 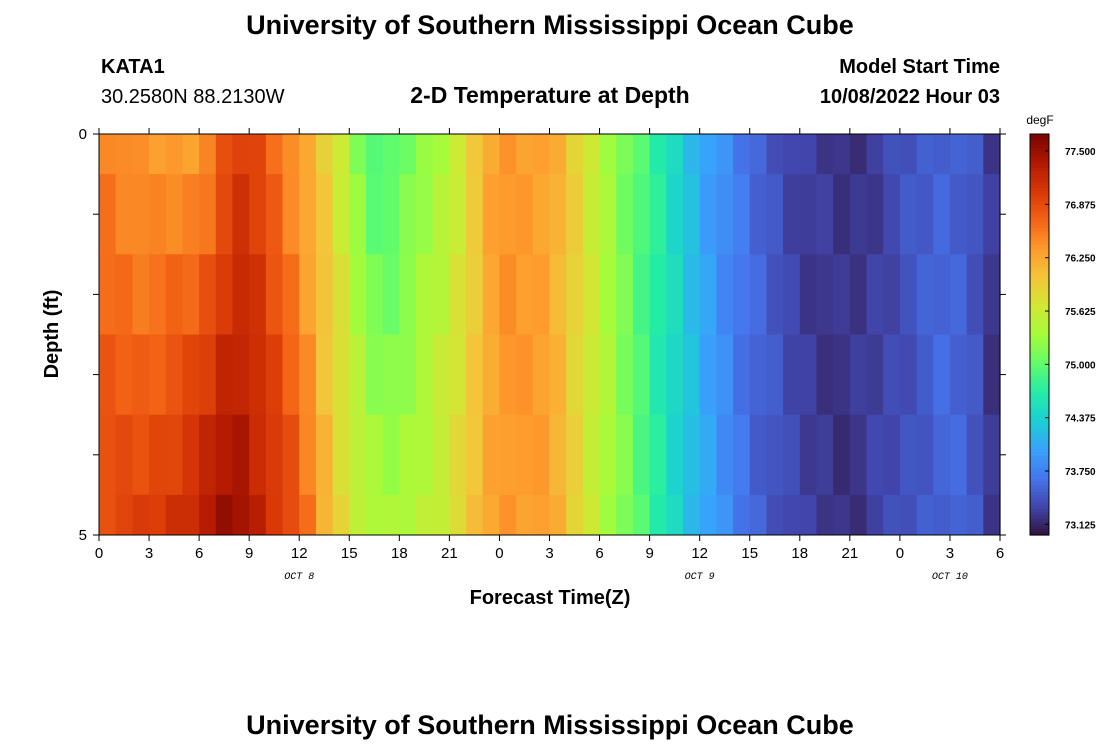 I want to click on x-tick-label: 15, so click(x=349, y=553).